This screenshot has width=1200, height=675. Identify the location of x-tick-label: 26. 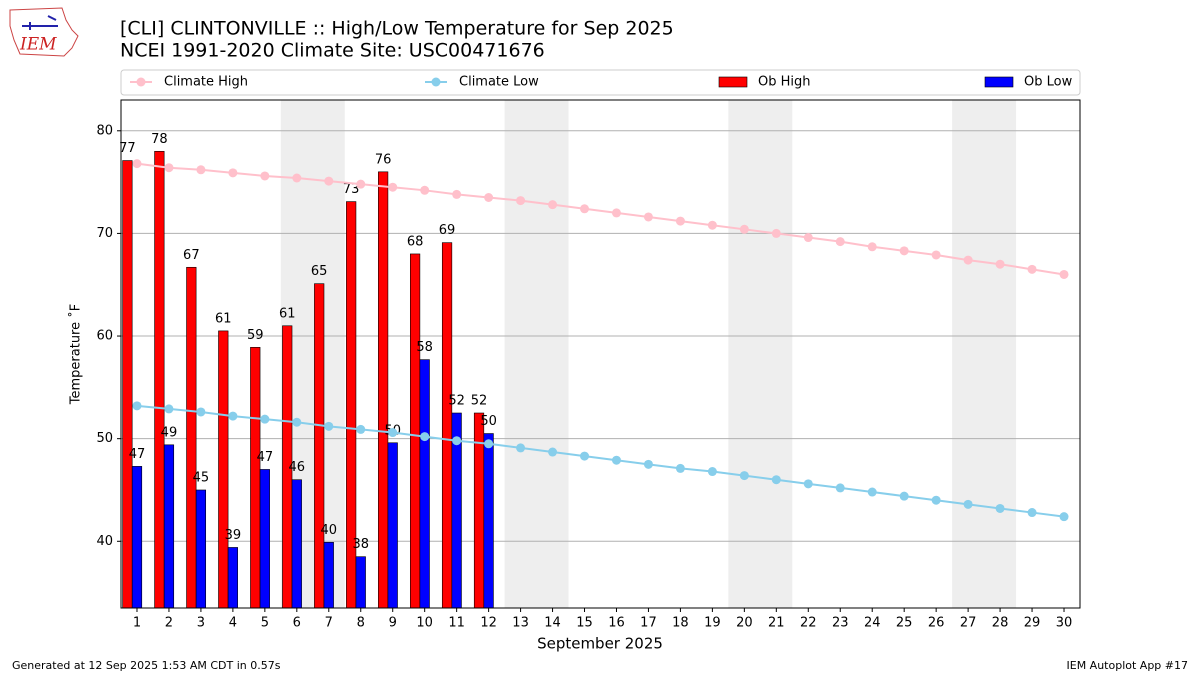
(936, 623).